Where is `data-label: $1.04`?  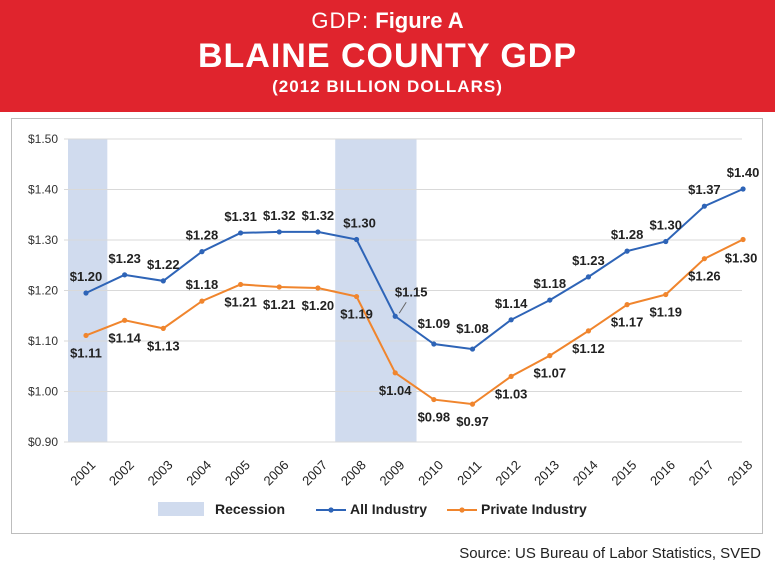
data-label: $1.04 is located at coordinates (395, 390).